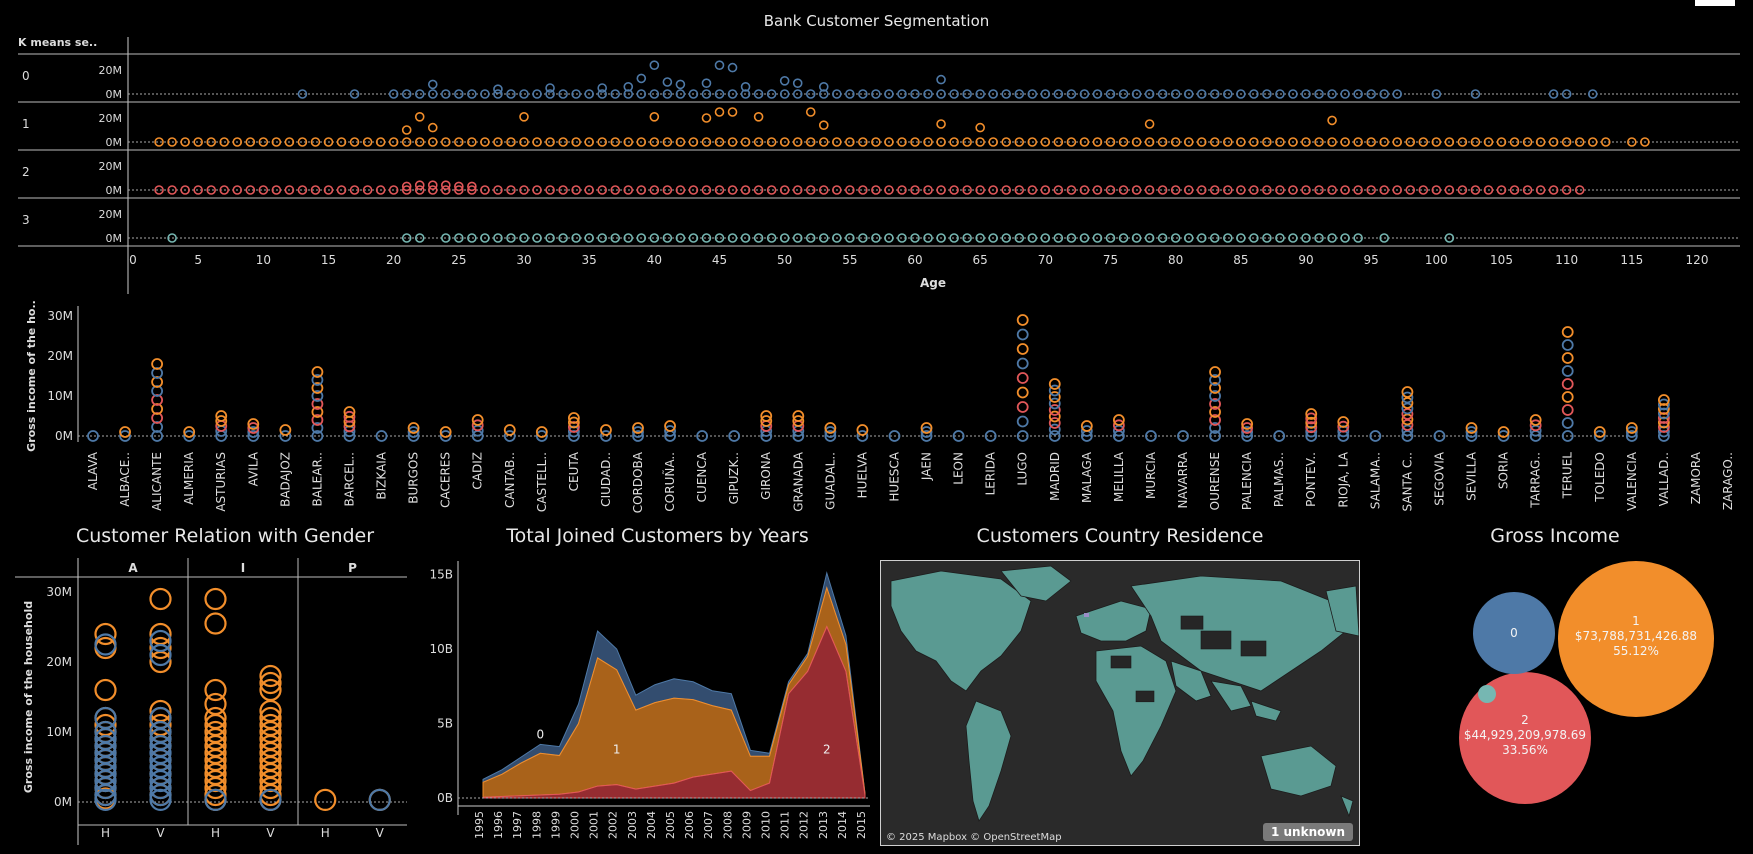  Describe the element at coordinates (1472, 476) in the screenshot. I see `category-label: SEVILLA` at that location.